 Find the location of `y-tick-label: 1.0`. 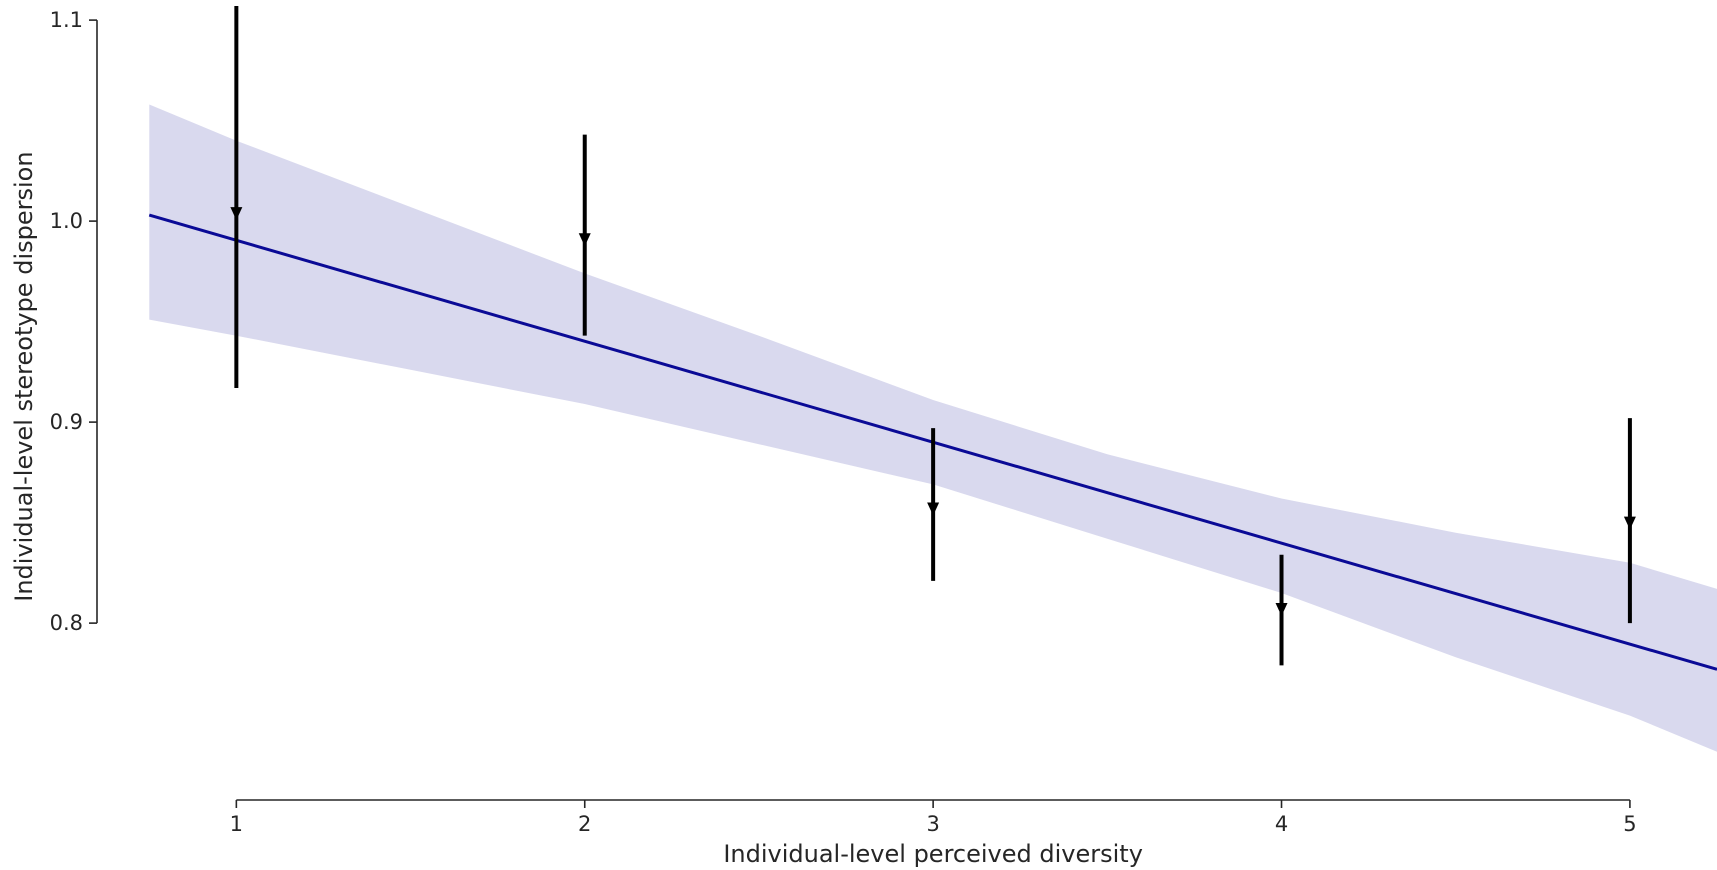

y-tick-label: 1.0 is located at coordinates (66, 221).